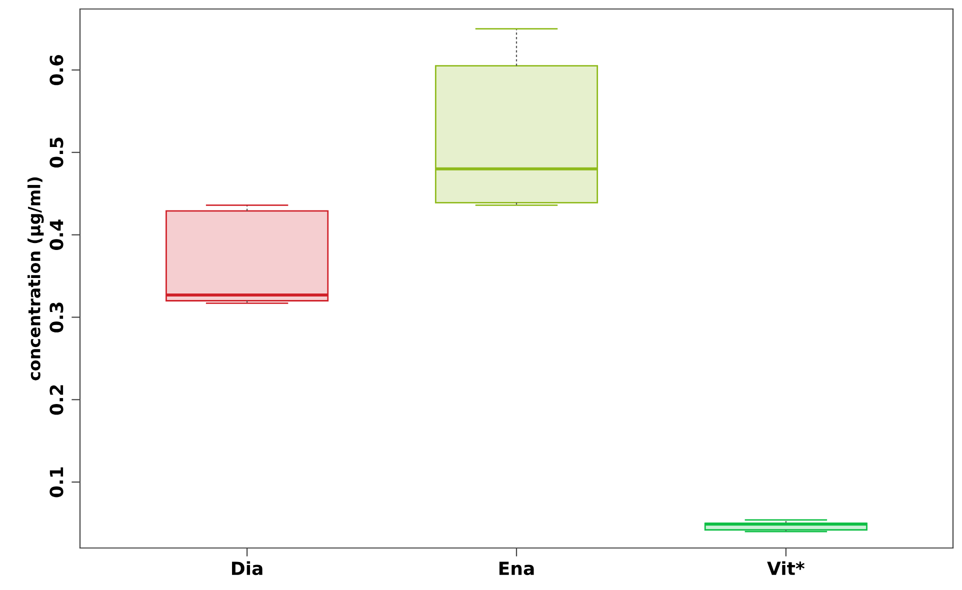  I want to click on y-tick-label: 0.1, so click(57, 482).